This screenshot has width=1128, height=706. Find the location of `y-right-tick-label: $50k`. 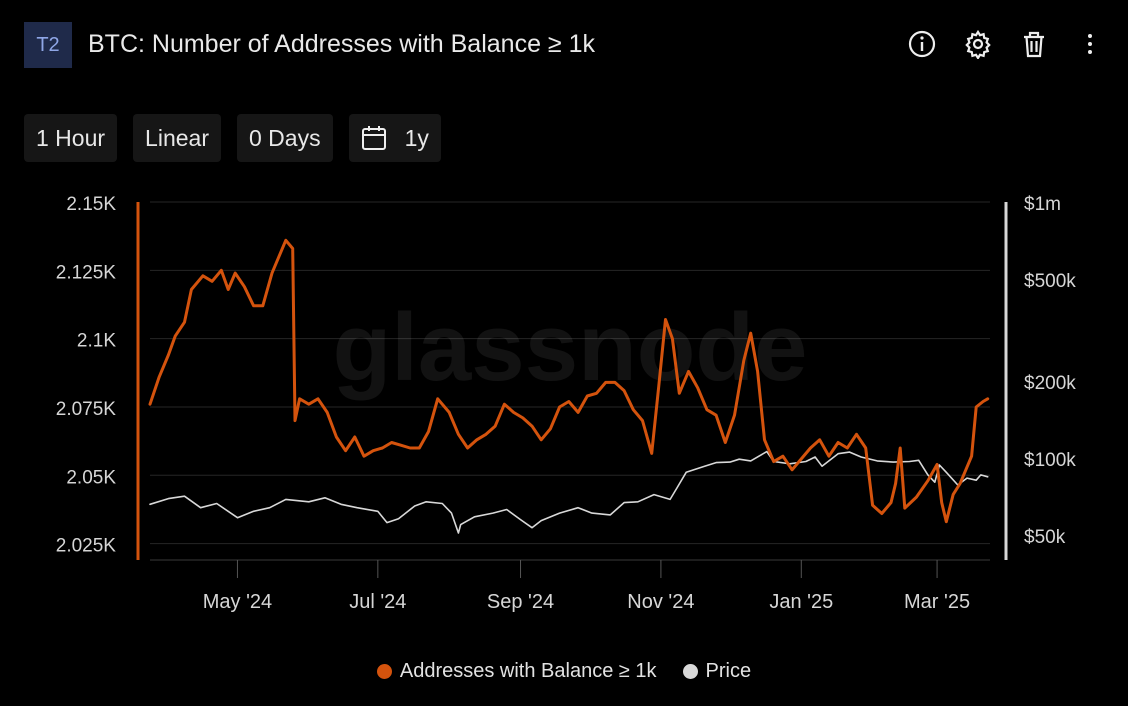

y-right-tick-label: $50k is located at coordinates (1045, 537).